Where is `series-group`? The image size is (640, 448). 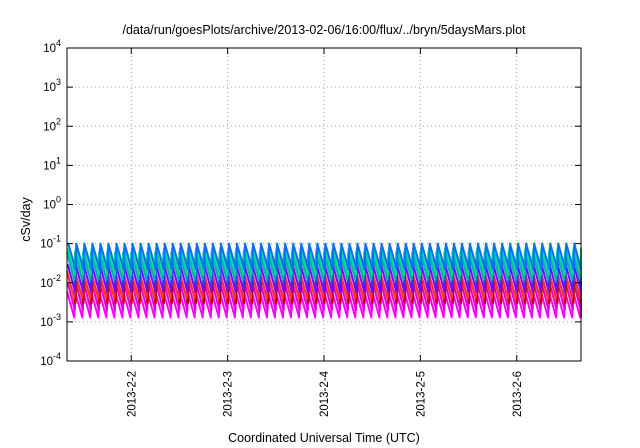
series-group is located at coordinates (324, 280).